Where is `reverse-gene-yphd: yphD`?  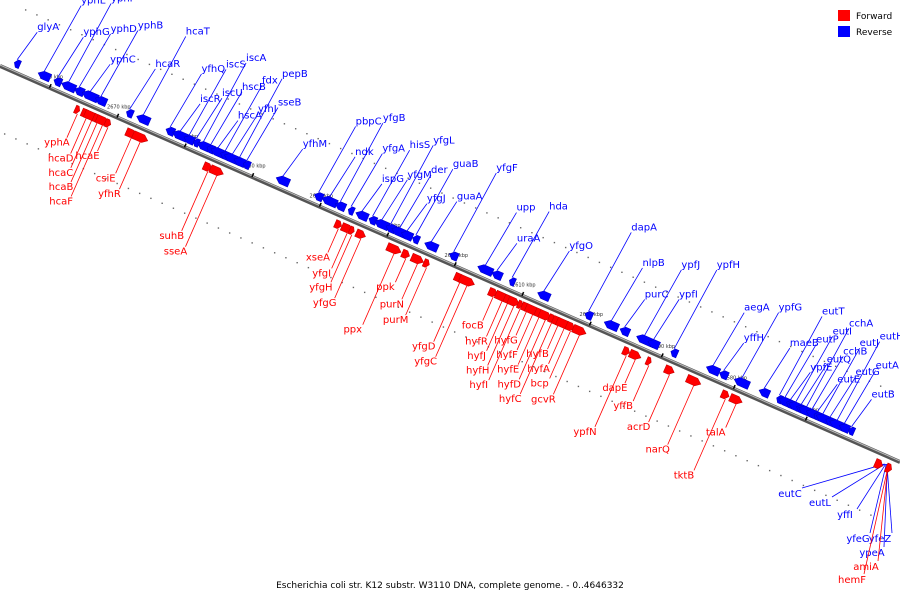
reverse-gene-yphd: yphD is located at coordinates (105, 61).